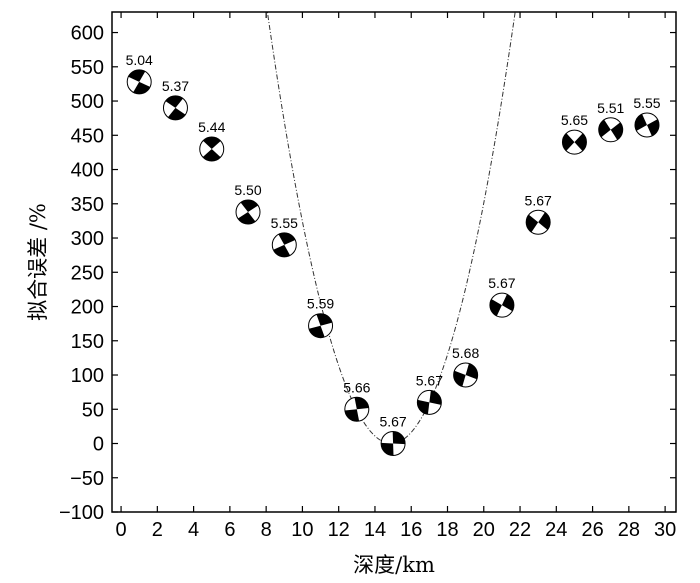  I want to click on magnitude-label: 5.51, so click(610, 108).